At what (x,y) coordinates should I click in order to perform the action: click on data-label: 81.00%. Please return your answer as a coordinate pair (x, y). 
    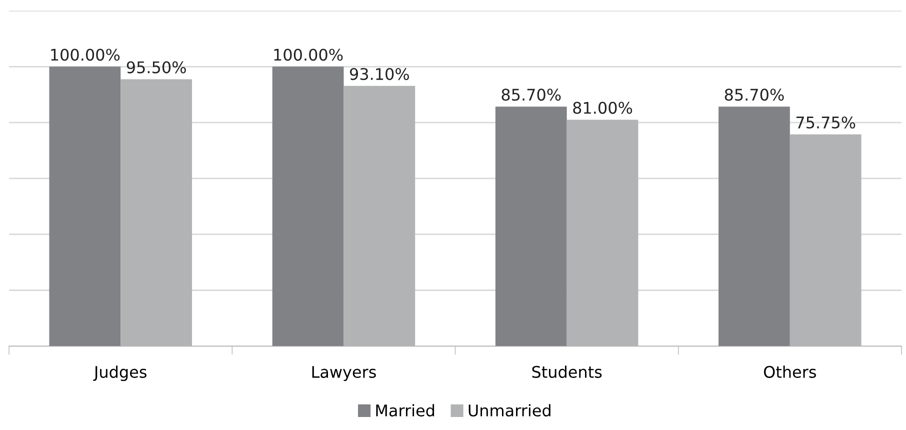
    Looking at the image, I should click on (602, 108).